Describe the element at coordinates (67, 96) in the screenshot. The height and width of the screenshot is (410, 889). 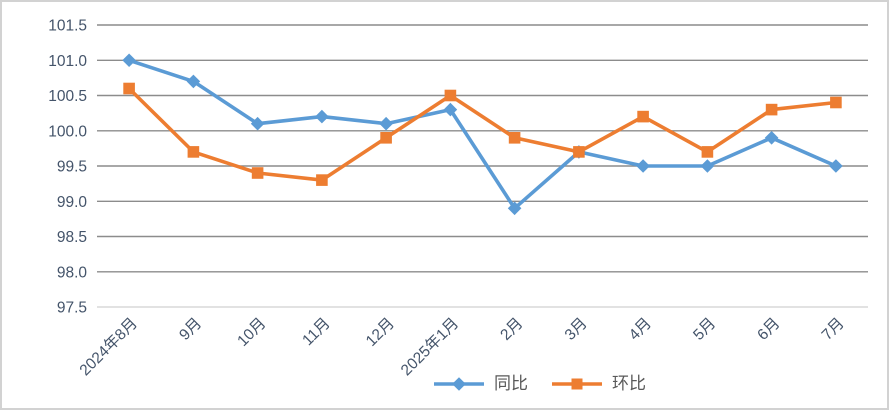
I see `y-tick-label: 100.5` at that location.